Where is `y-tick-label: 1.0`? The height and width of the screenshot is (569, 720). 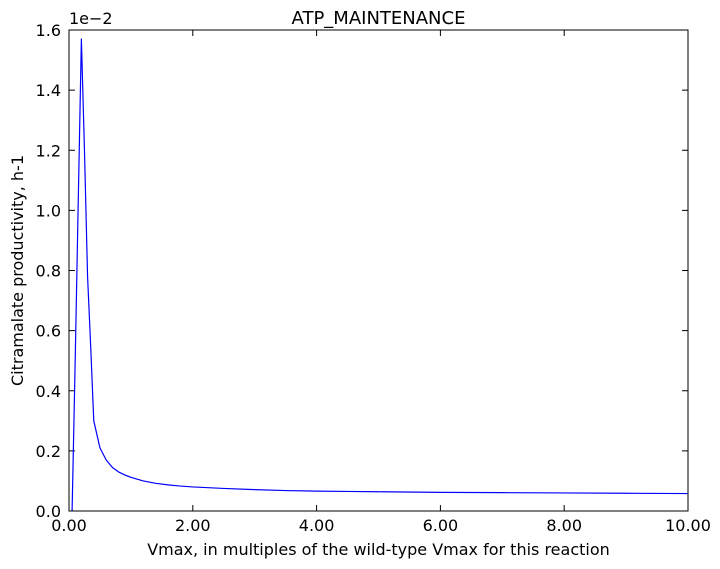 y-tick-label: 1.0 is located at coordinates (48, 210).